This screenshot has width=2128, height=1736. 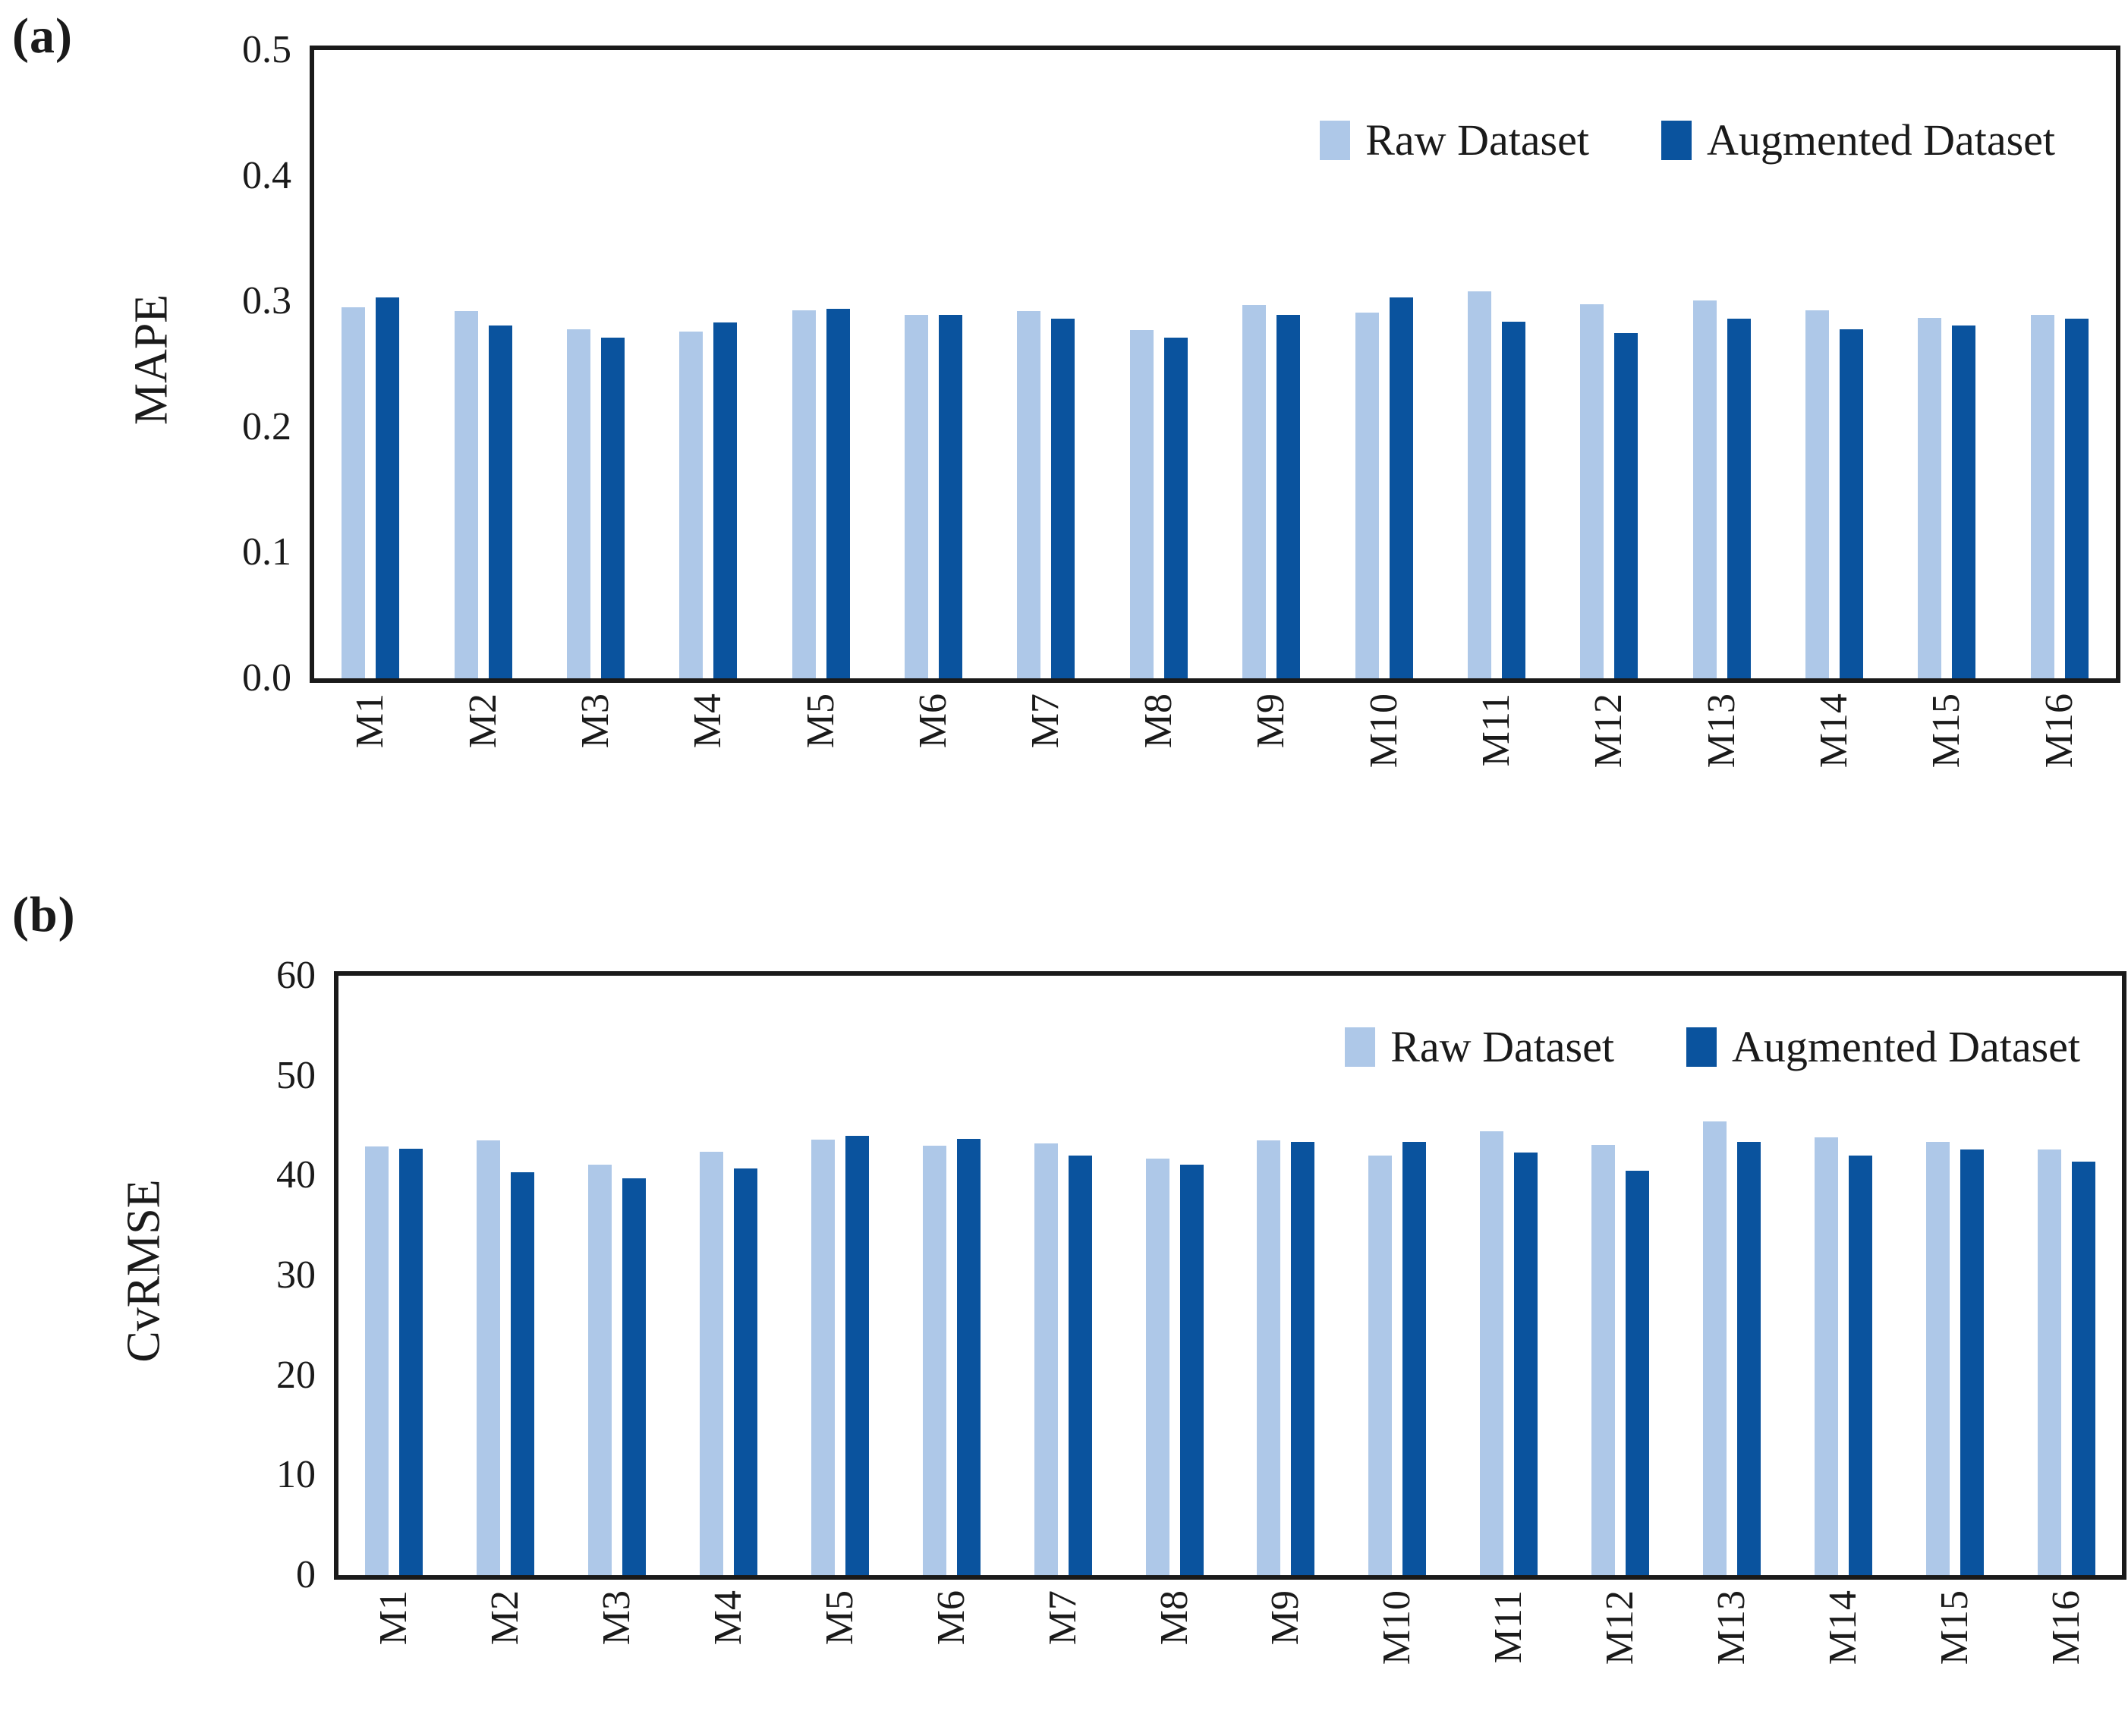 I want to click on panel-b-label: (b), so click(x=44, y=915).